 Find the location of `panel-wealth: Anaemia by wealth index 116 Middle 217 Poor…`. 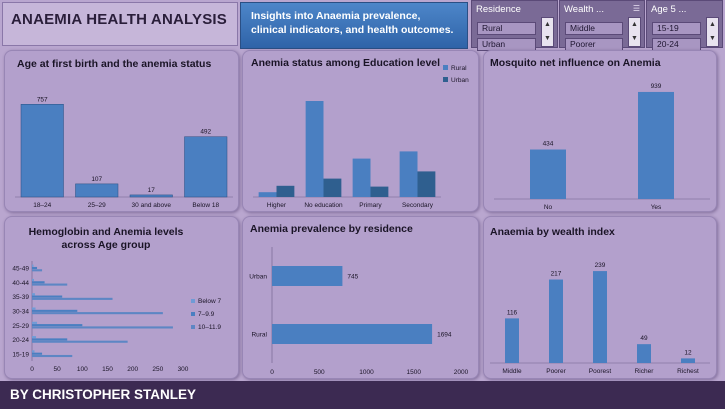

panel-wealth: Anaemia by wealth index 116 Middle 217 Poor… is located at coordinates (600, 297).